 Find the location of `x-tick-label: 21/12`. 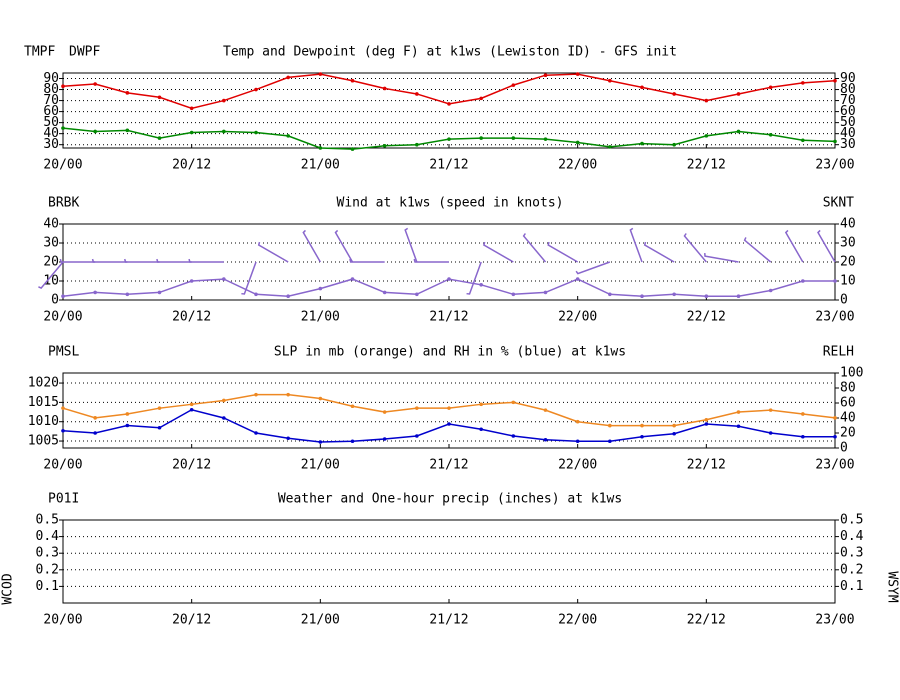

x-tick-label: 21/12 is located at coordinates (448, 317).